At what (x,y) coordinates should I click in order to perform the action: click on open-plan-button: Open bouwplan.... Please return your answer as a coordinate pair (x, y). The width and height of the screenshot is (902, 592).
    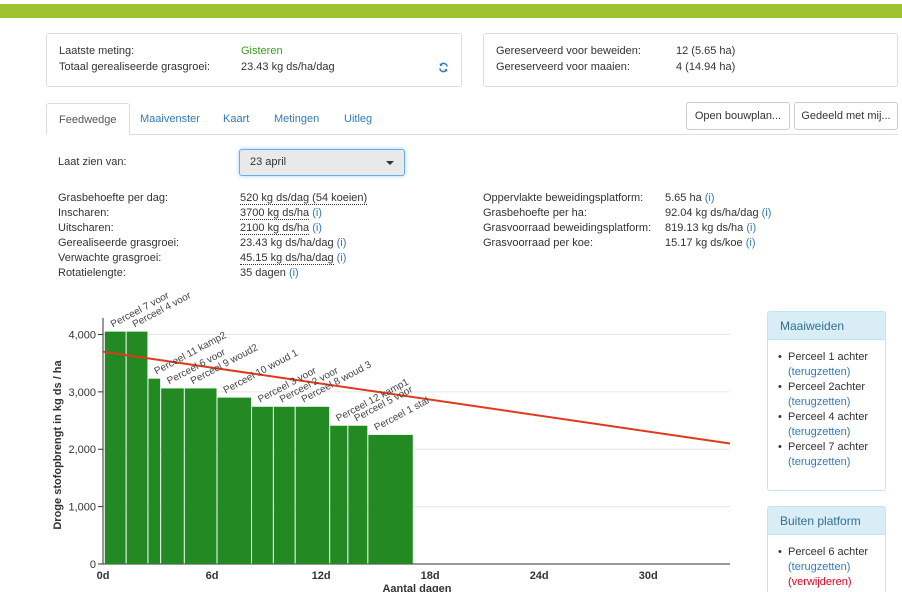
    Looking at the image, I should click on (738, 116).